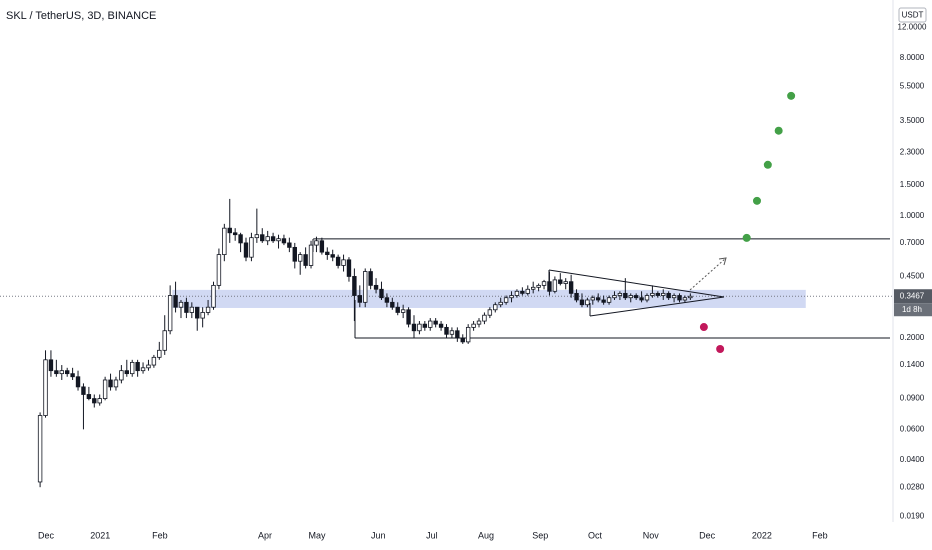 The height and width of the screenshot is (550, 932). What do you see at coordinates (820, 535) in the screenshot?
I see `x-tick-label: Feb` at bounding box center [820, 535].